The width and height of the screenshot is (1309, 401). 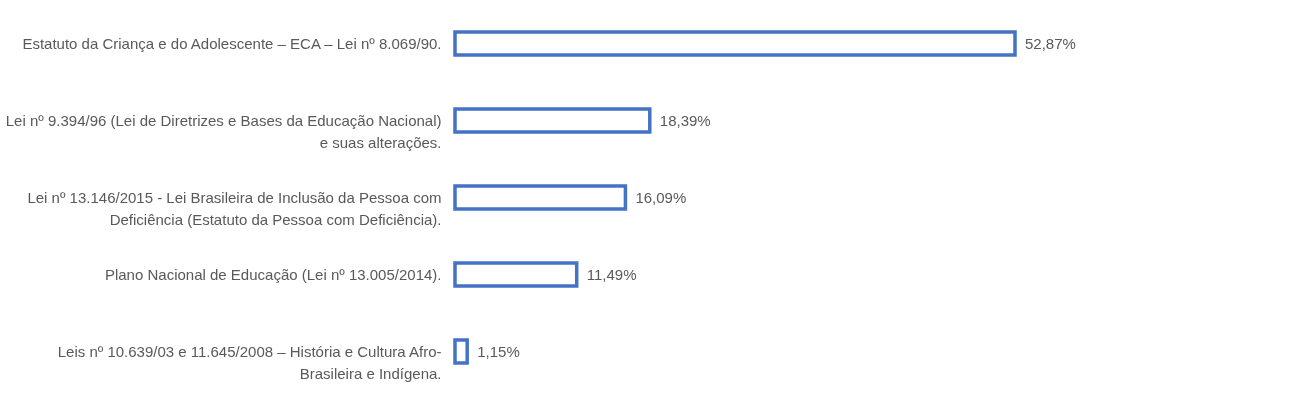 I want to click on data-label: 18,39%, so click(x=685, y=120).